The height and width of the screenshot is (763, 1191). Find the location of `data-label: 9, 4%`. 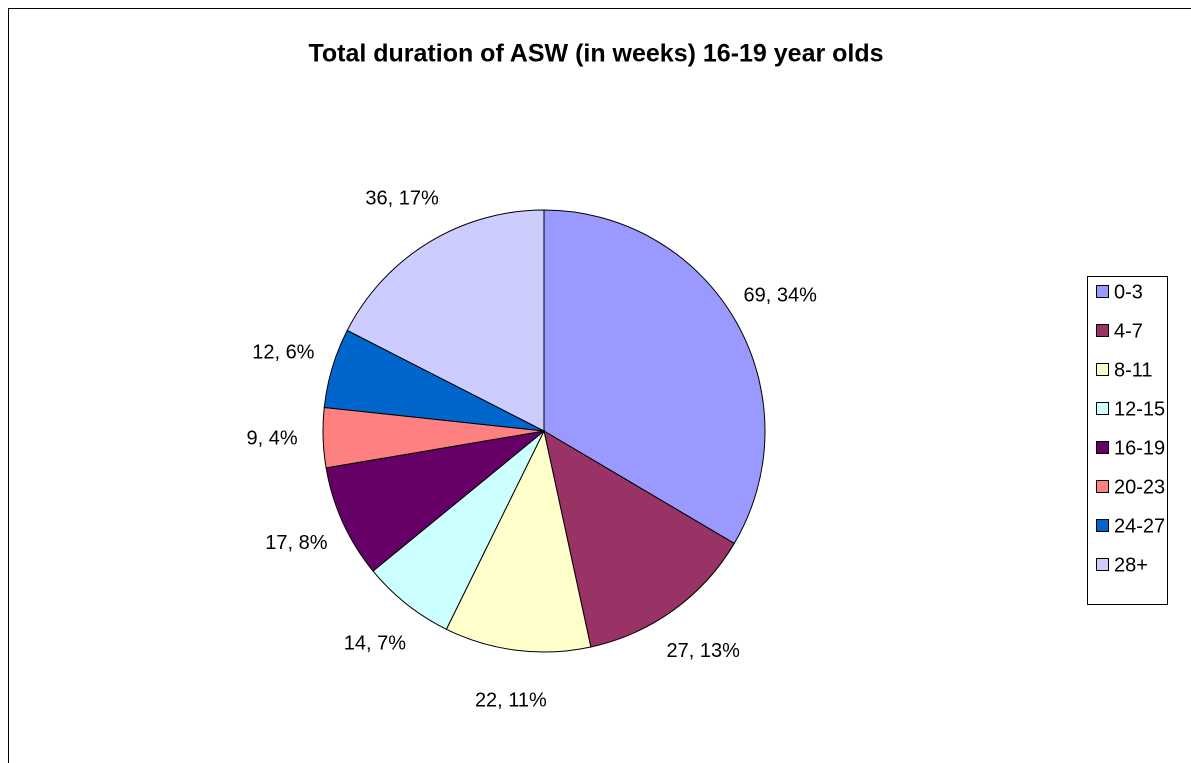

data-label: 9, 4% is located at coordinates (272, 439).